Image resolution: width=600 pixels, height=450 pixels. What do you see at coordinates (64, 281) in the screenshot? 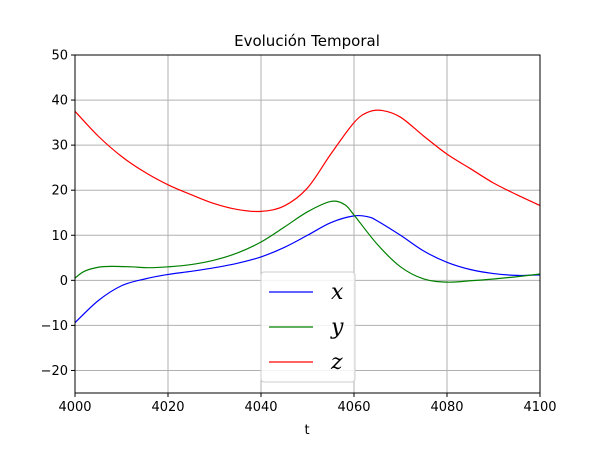
I see `y-tick-label: 0` at bounding box center [64, 281].